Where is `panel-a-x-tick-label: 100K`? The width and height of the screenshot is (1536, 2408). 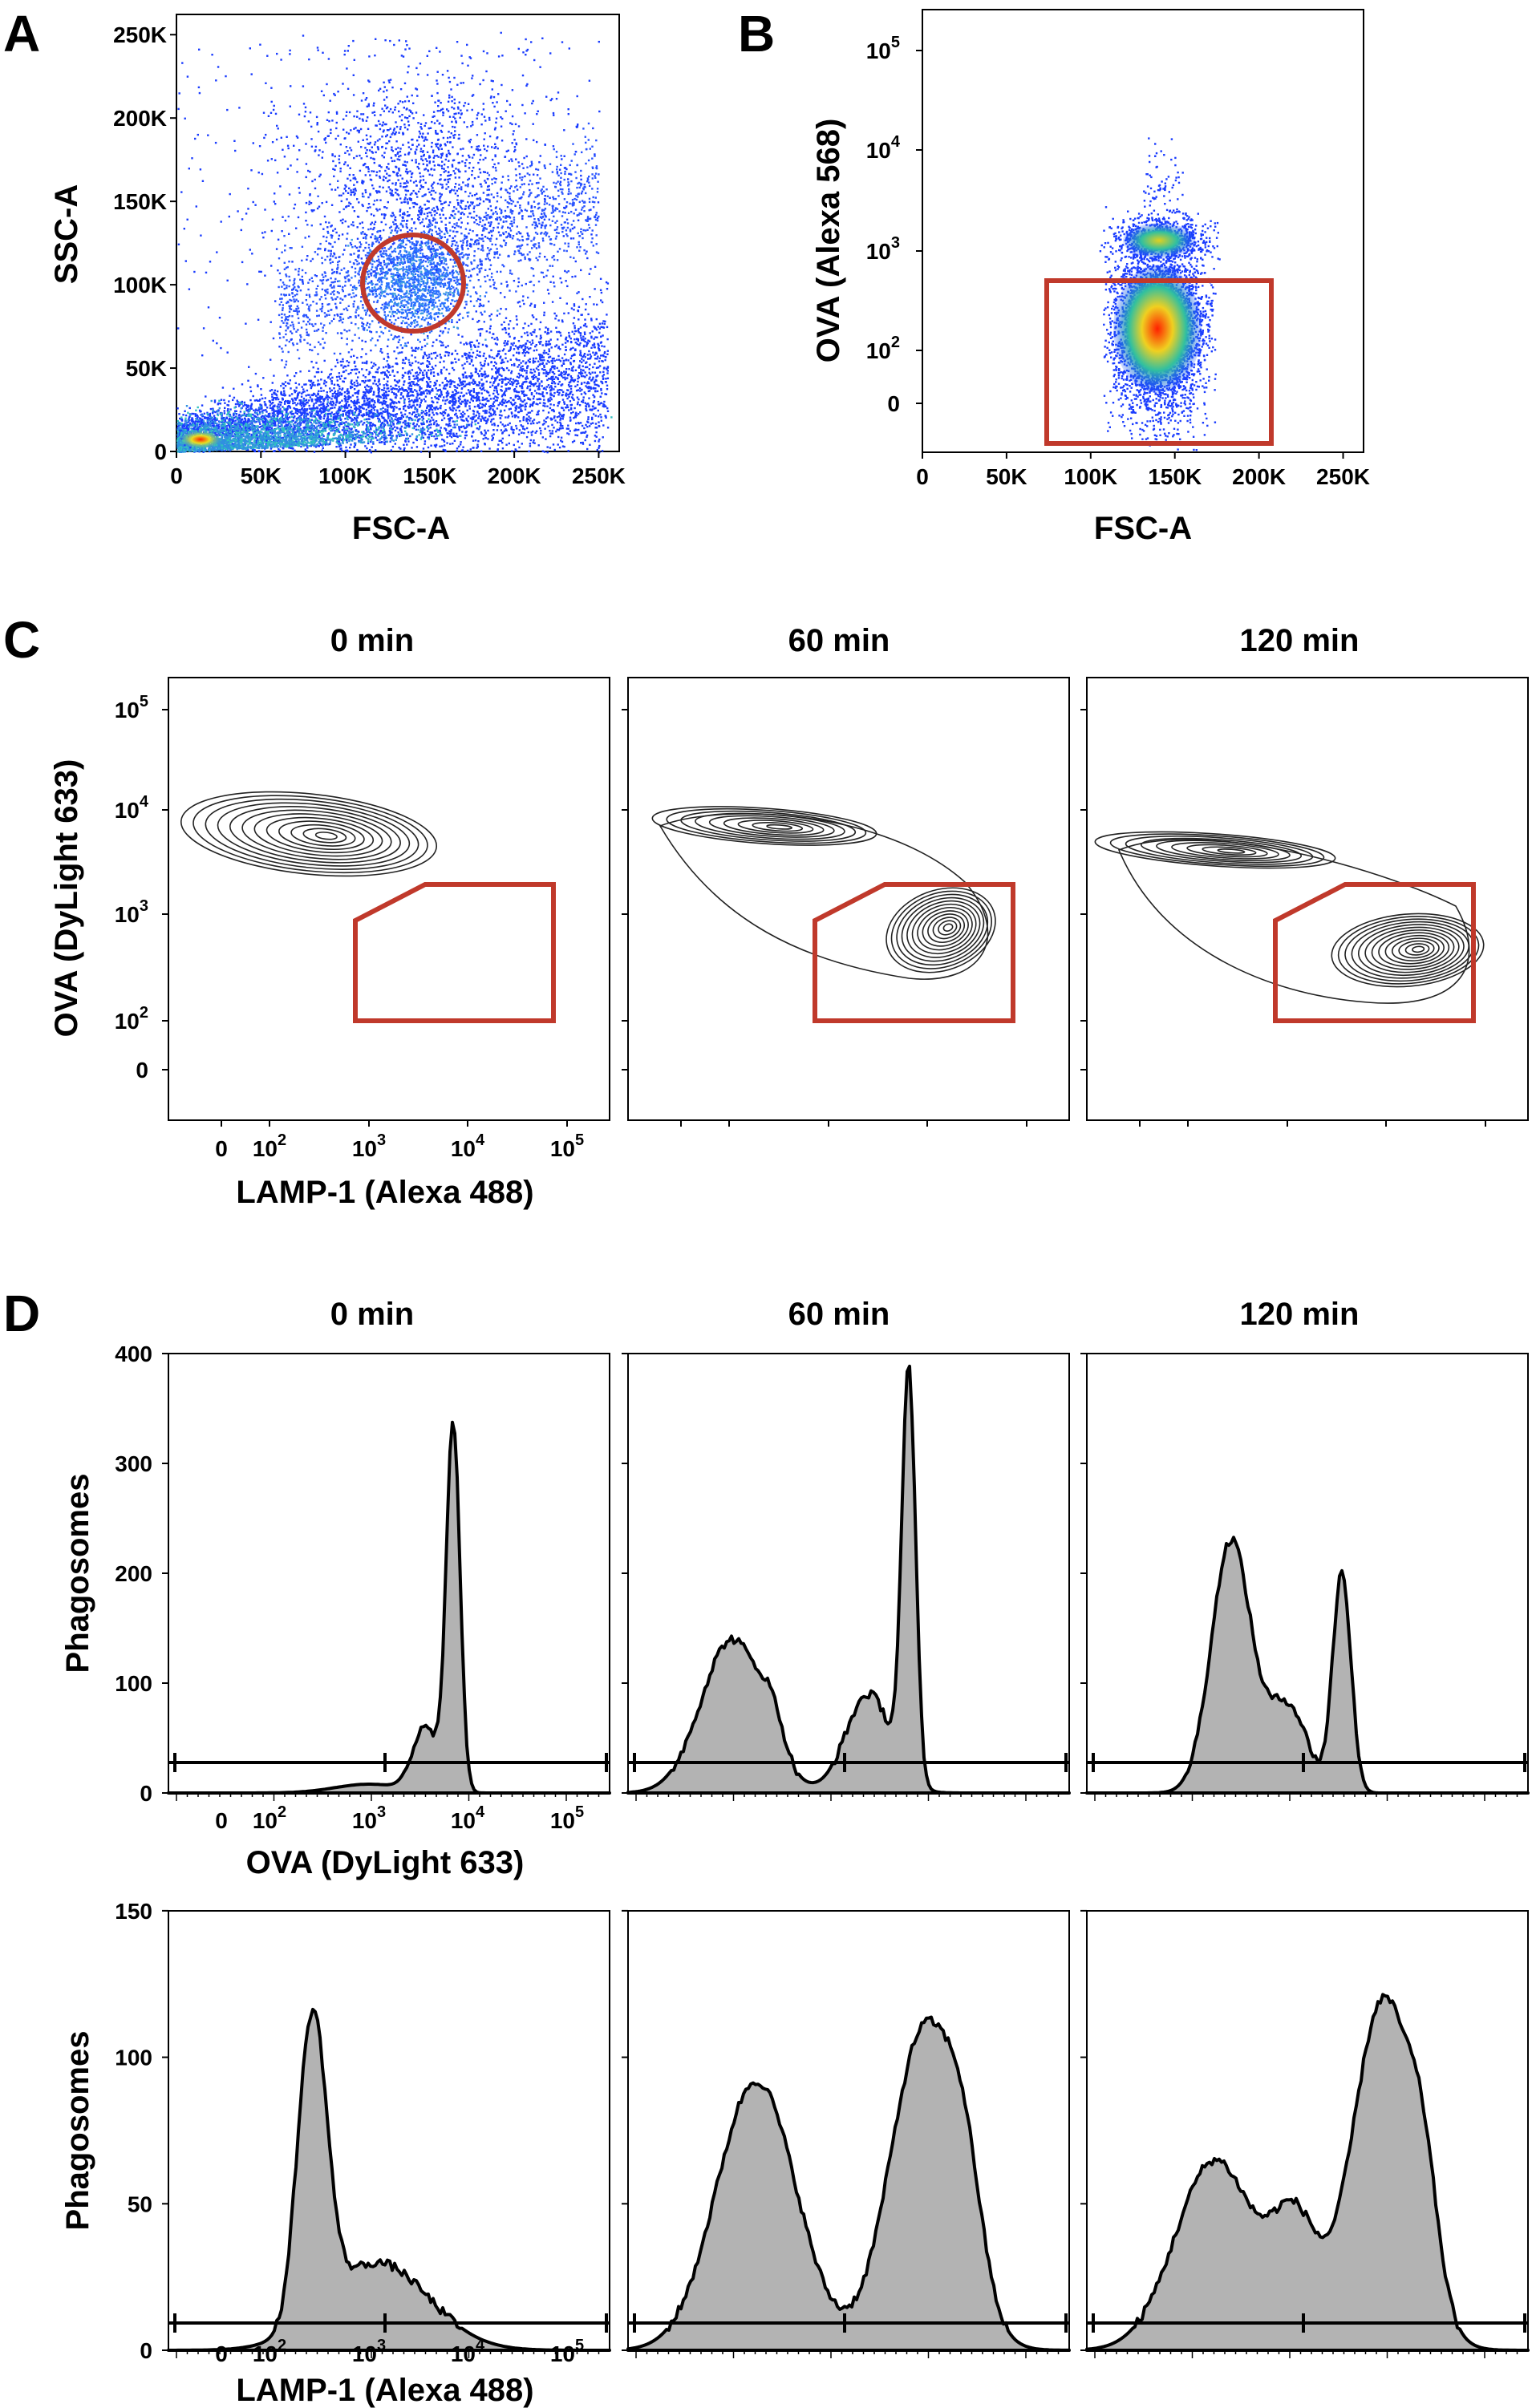
panel-a-x-tick-label: 100K is located at coordinates (345, 476).